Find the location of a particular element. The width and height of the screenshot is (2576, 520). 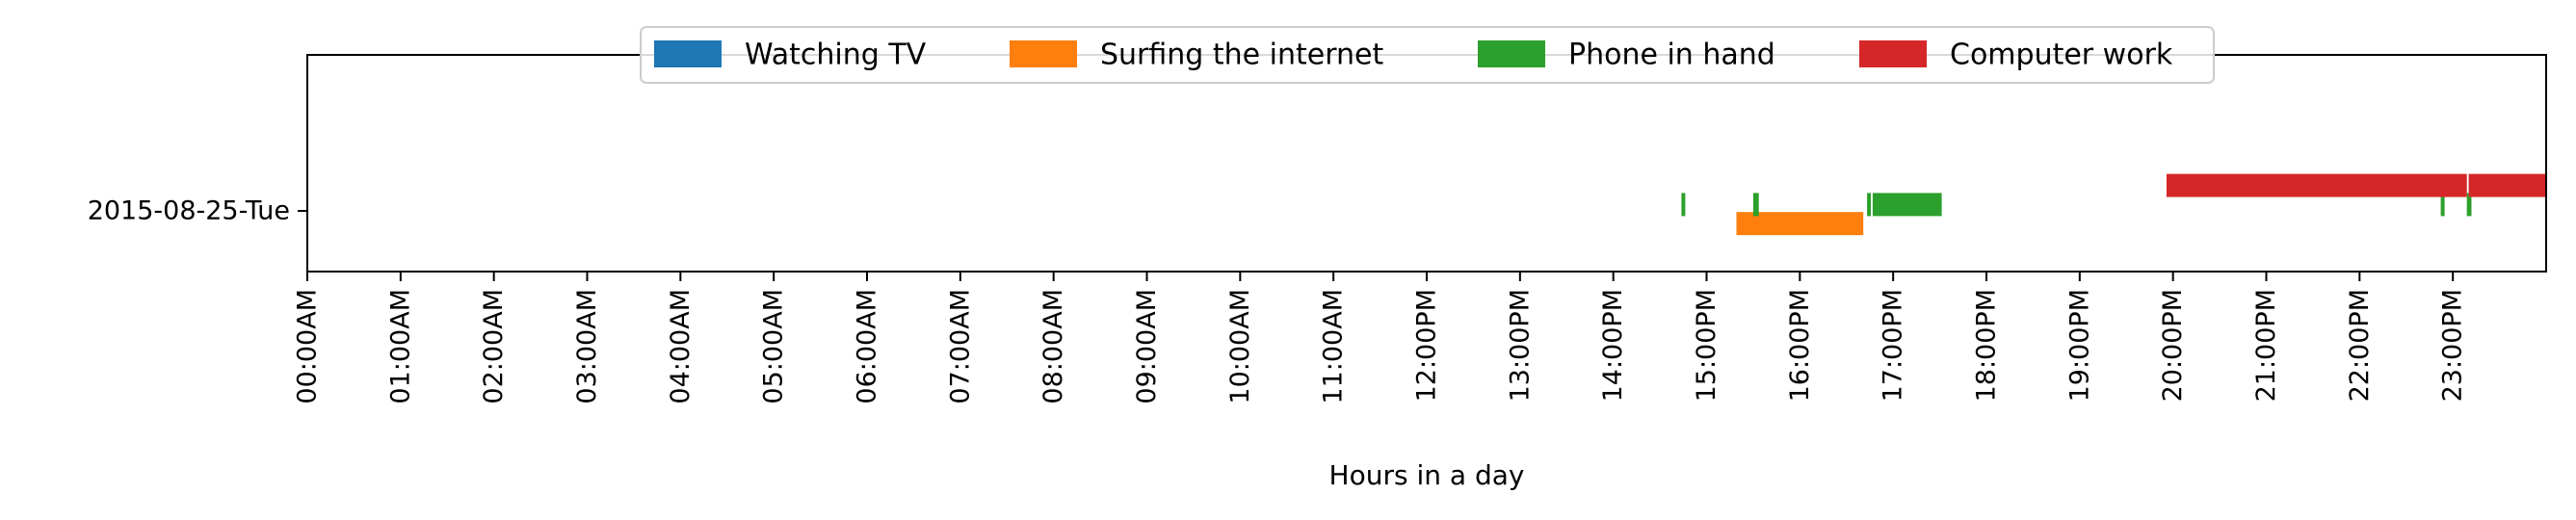

x-tick-label: 19:00PM is located at coordinates (2079, 345).